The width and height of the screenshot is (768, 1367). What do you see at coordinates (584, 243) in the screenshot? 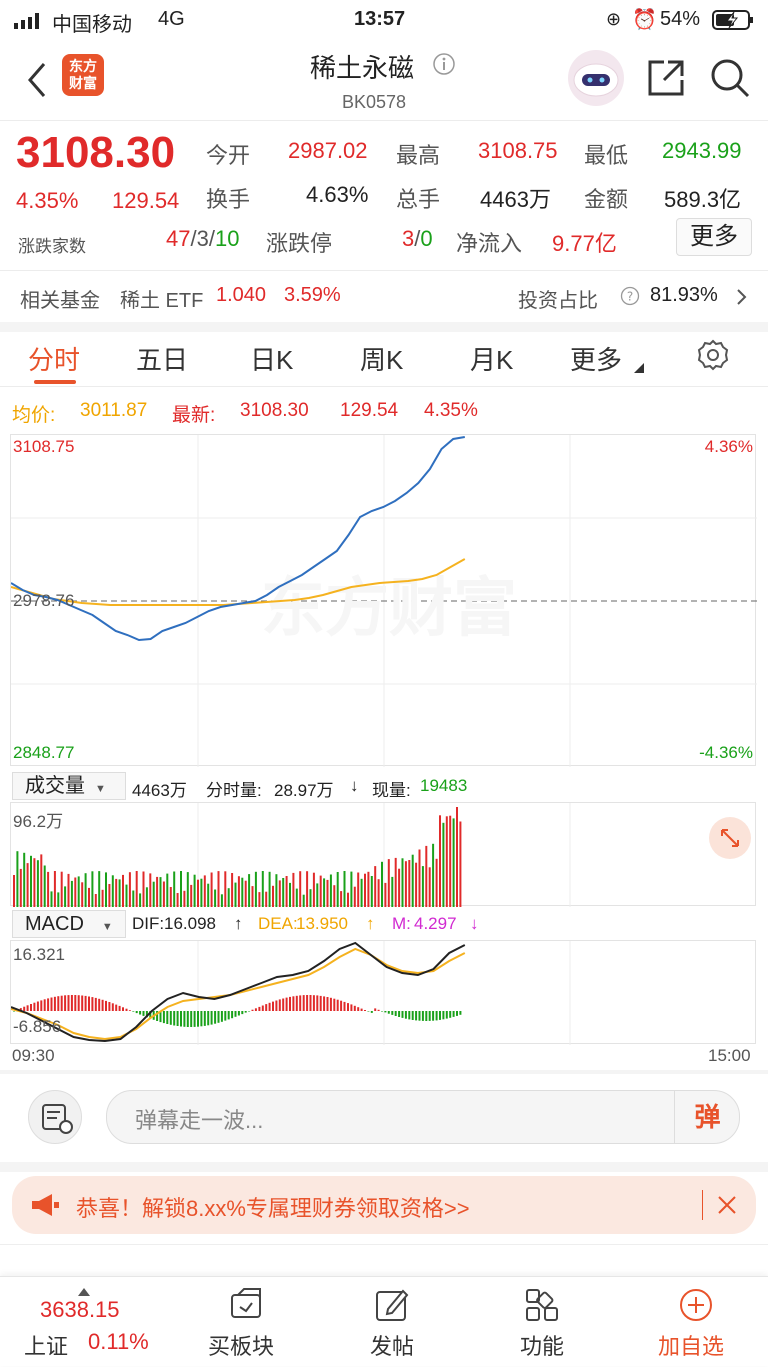
I see `netflow-value: 9.77亿` at bounding box center [584, 243].